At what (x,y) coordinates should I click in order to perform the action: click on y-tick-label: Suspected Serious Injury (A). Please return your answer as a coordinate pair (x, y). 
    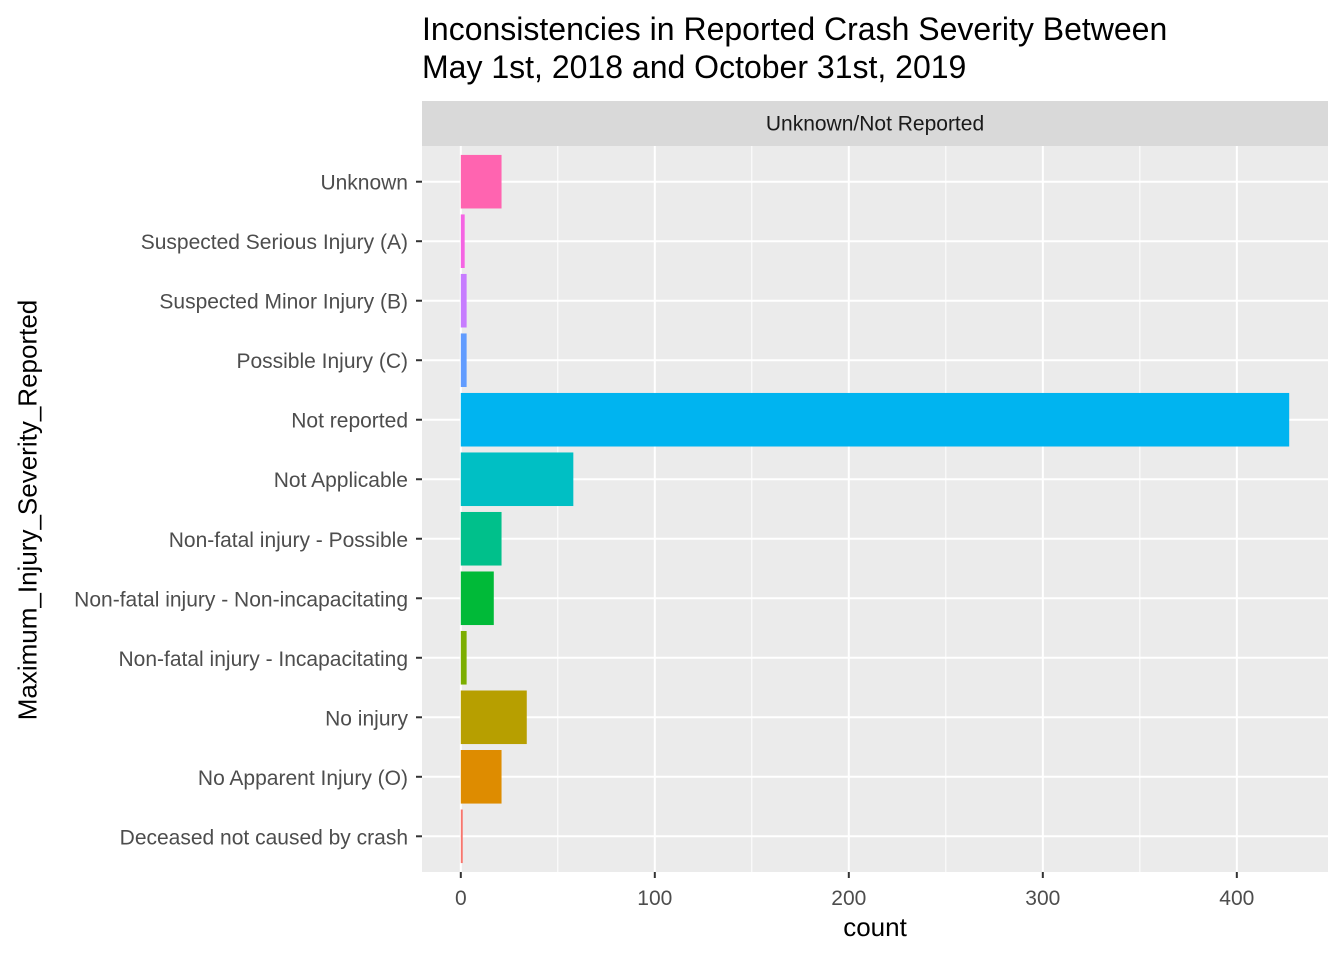
    Looking at the image, I should click on (274, 242).